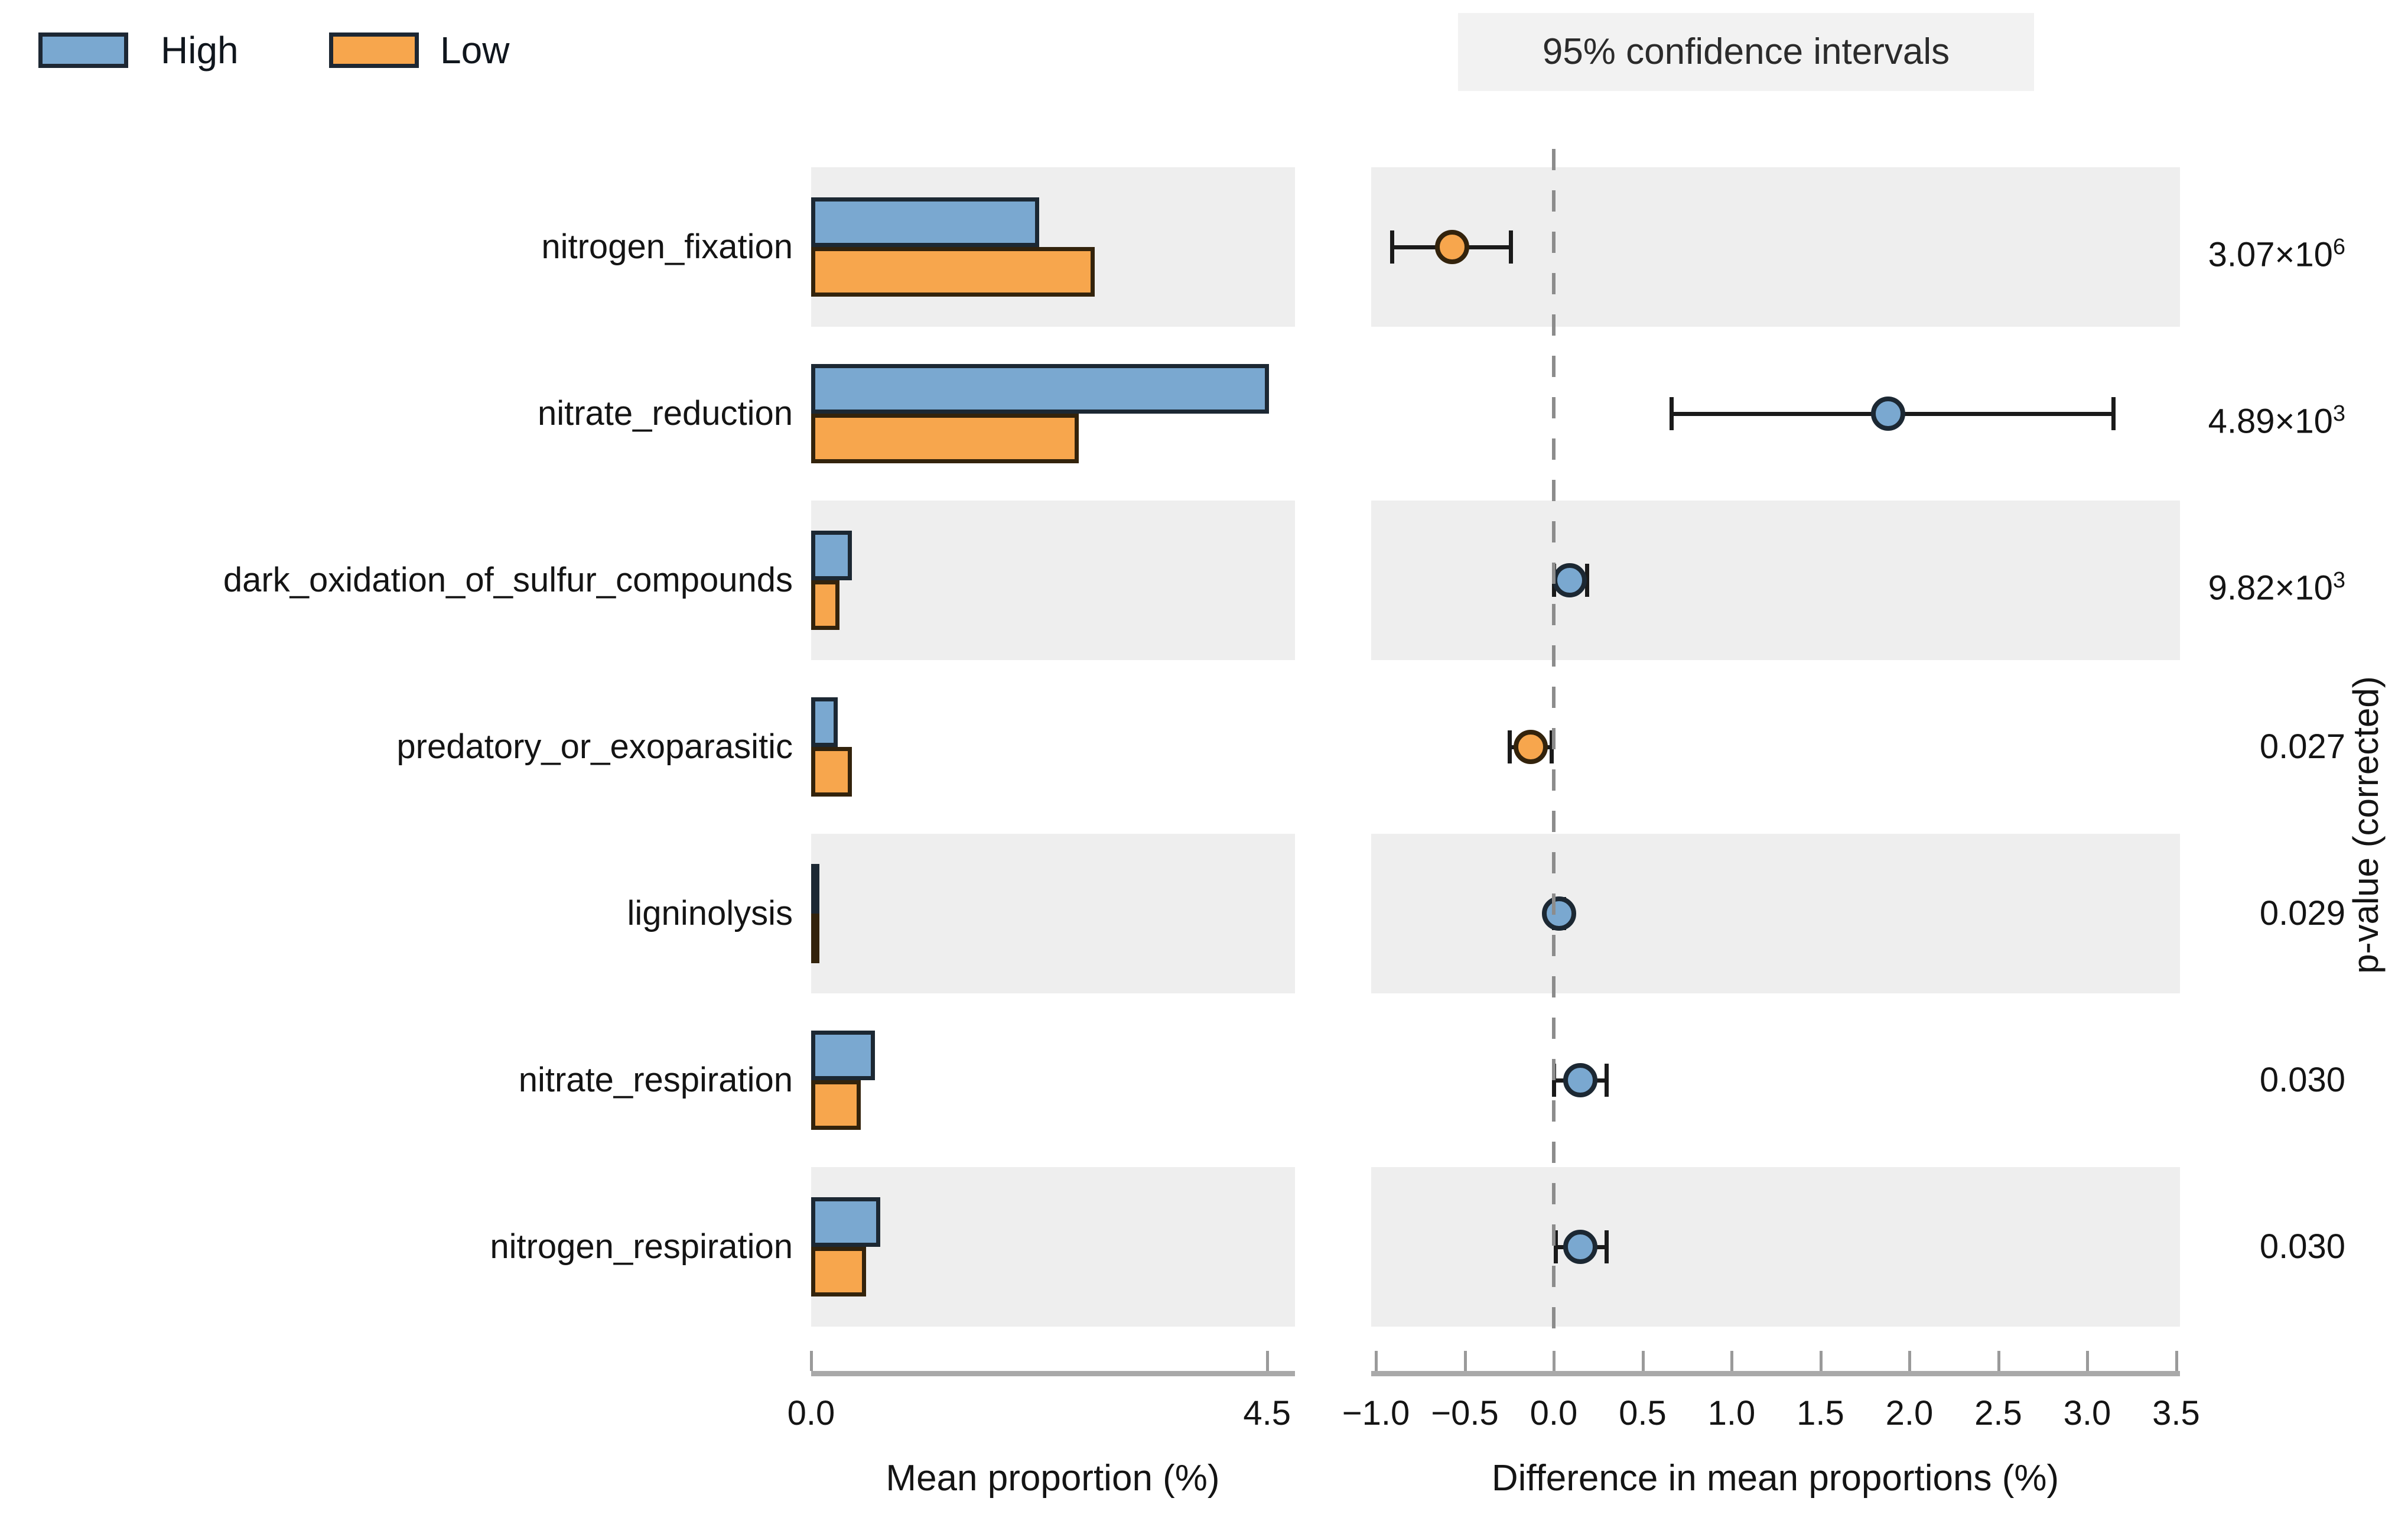 This screenshot has height=1524, width=2408. Describe the element at coordinates (2302, 746) in the screenshot. I see `p-value-text: 0.027` at that location.